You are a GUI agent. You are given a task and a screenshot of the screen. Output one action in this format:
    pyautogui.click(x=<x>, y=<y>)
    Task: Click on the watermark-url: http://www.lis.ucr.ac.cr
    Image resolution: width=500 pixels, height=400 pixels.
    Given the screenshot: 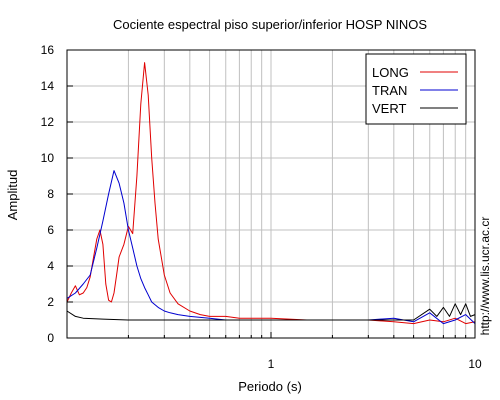 What is the action you would take?
    pyautogui.click(x=485, y=276)
    